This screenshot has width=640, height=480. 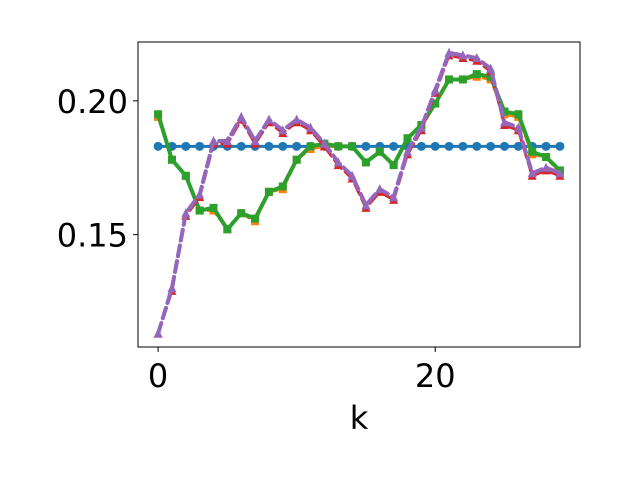 What do you see at coordinates (302, 371) in the screenshot?
I see `x-axis: 0 20` at bounding box center [302, 371].